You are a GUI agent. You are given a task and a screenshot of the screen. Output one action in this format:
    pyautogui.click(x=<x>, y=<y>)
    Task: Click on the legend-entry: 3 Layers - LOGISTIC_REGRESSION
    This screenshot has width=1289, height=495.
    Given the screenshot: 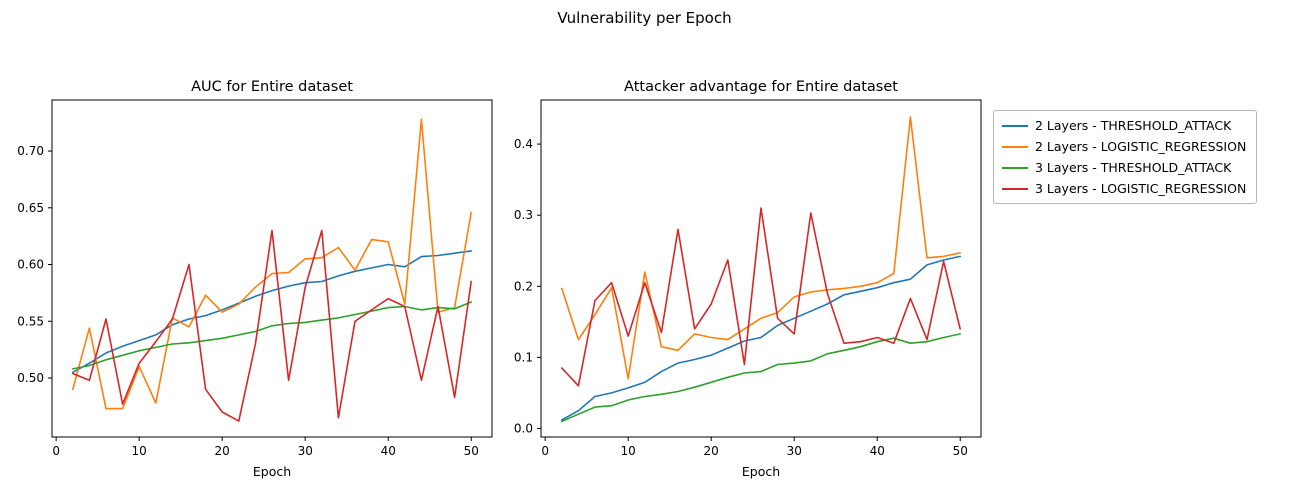 What is the action you would take?
    pyautogui.click(x=1124, y=188)
    